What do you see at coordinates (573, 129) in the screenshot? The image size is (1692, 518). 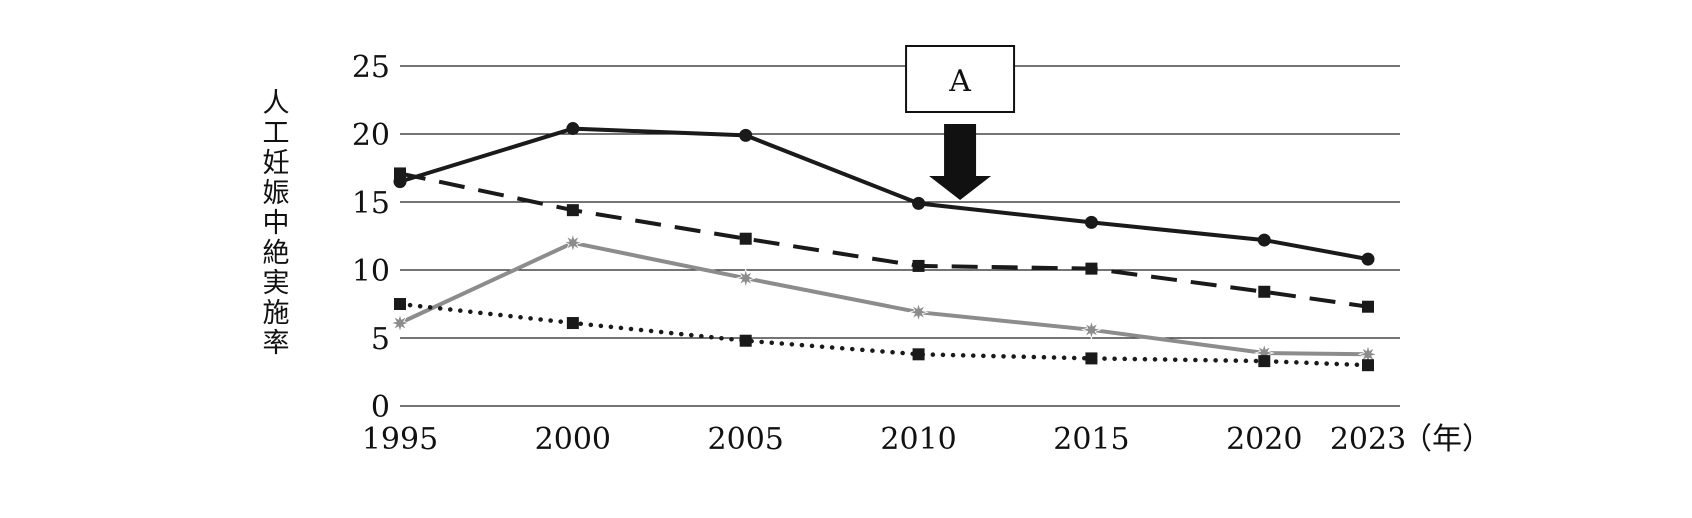 I see `series-1-point-2000` at bounding box center [573, 129].